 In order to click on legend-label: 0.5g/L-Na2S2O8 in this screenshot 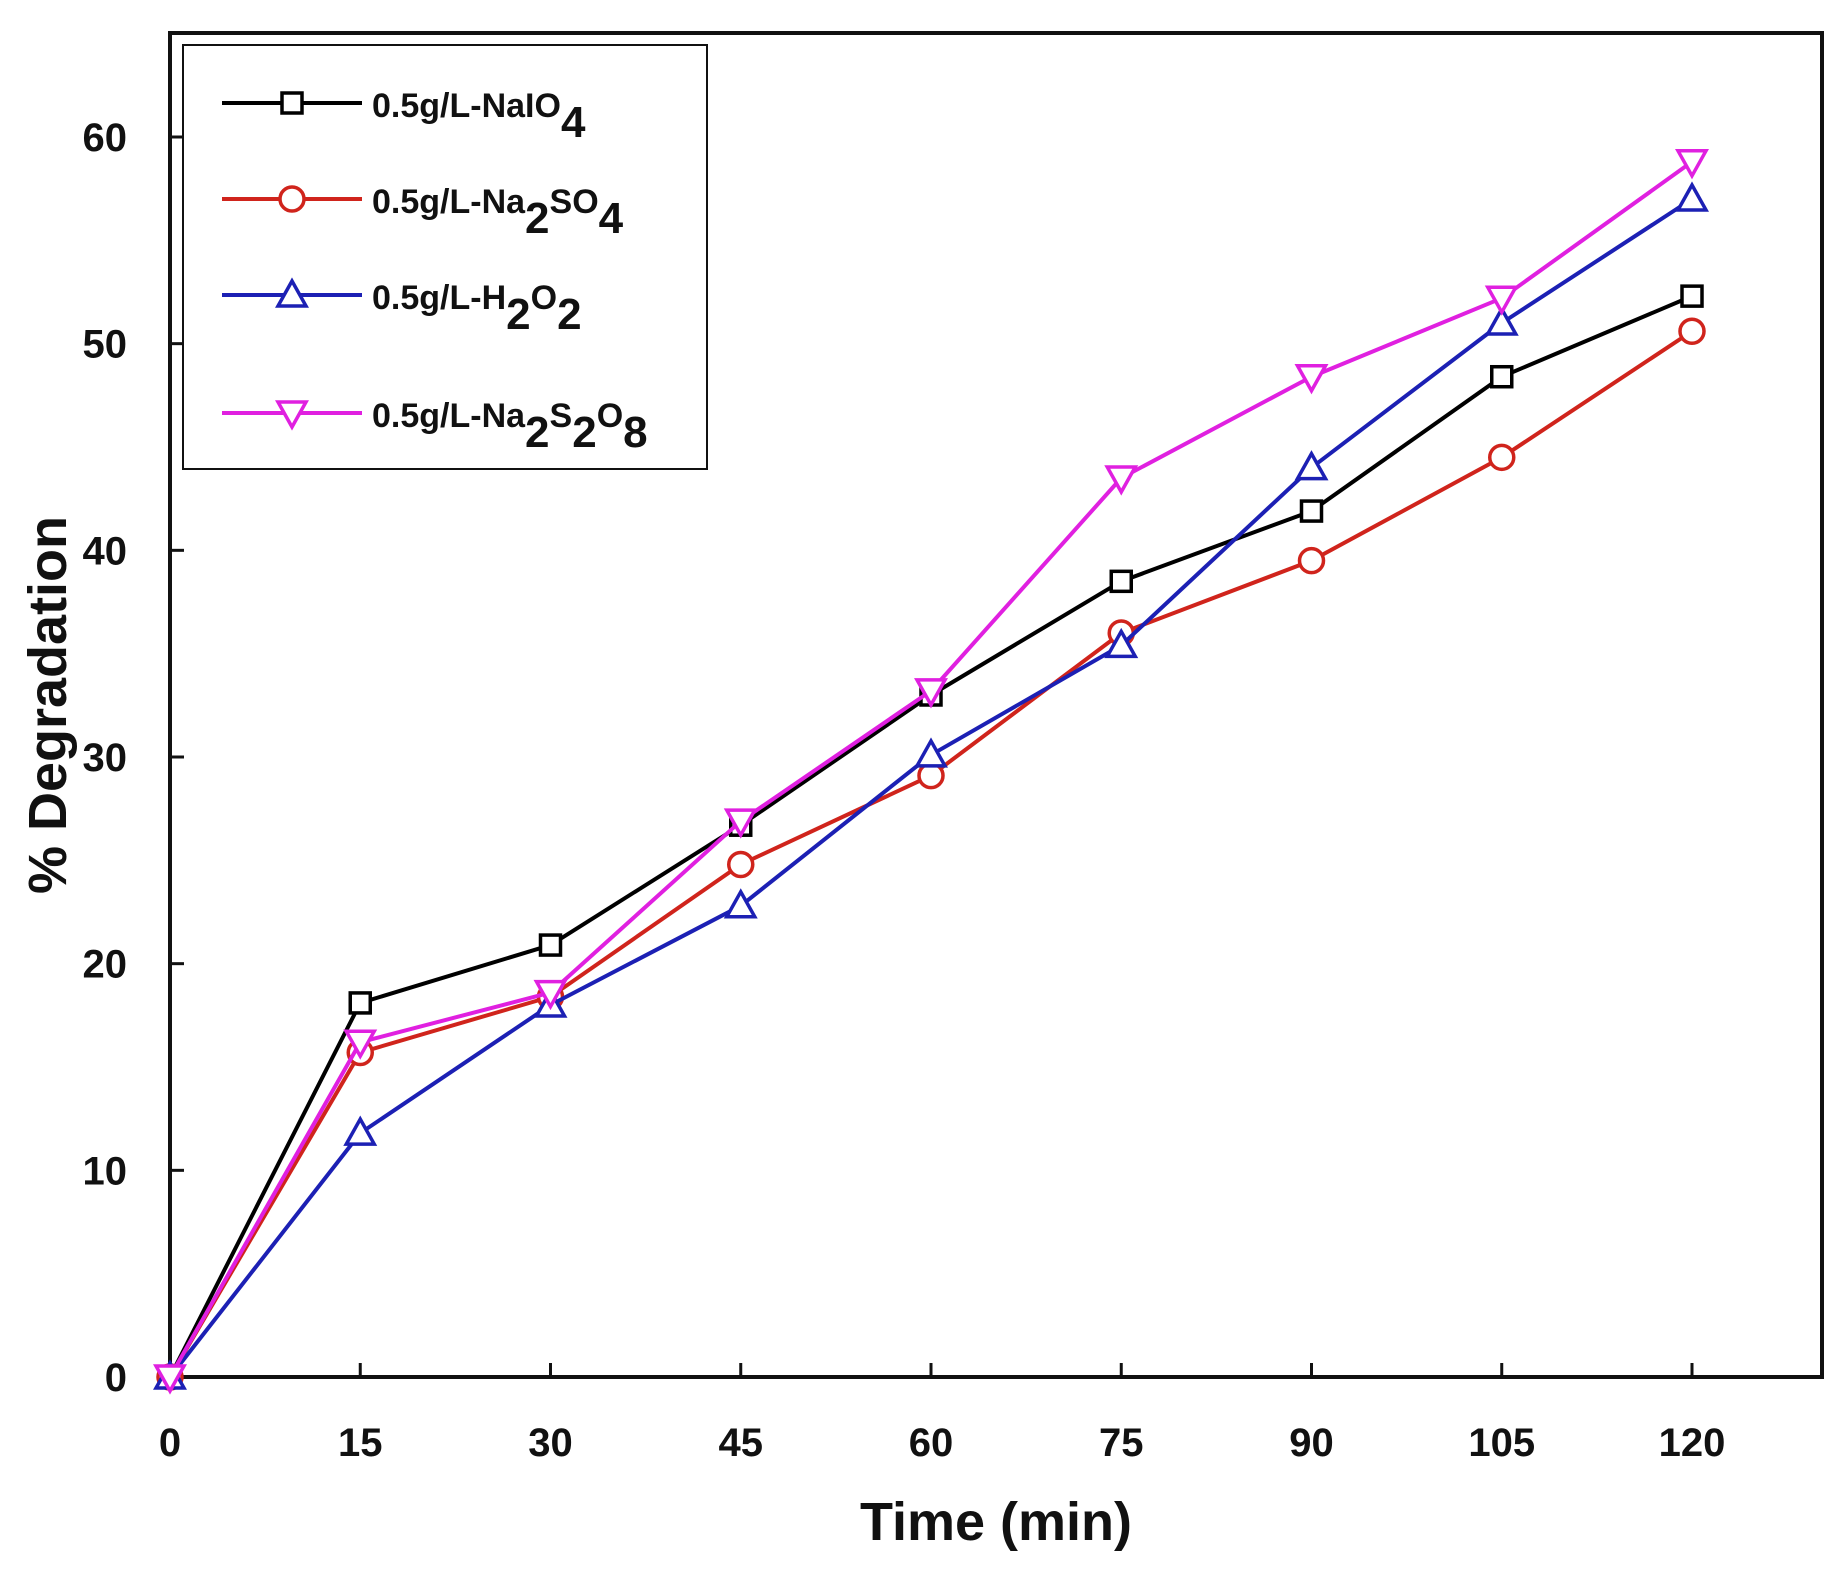, I will do `click(510, 427)`.